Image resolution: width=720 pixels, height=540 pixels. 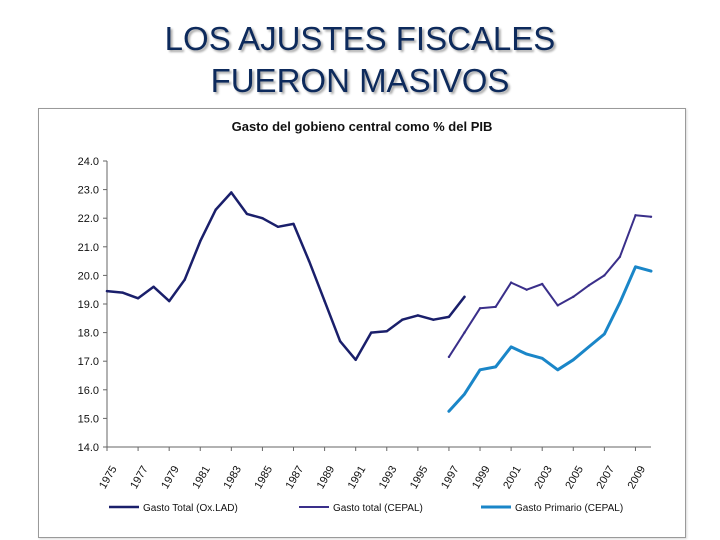 I want to click on x-tick-label: 1991, so click(x=357, y=477).